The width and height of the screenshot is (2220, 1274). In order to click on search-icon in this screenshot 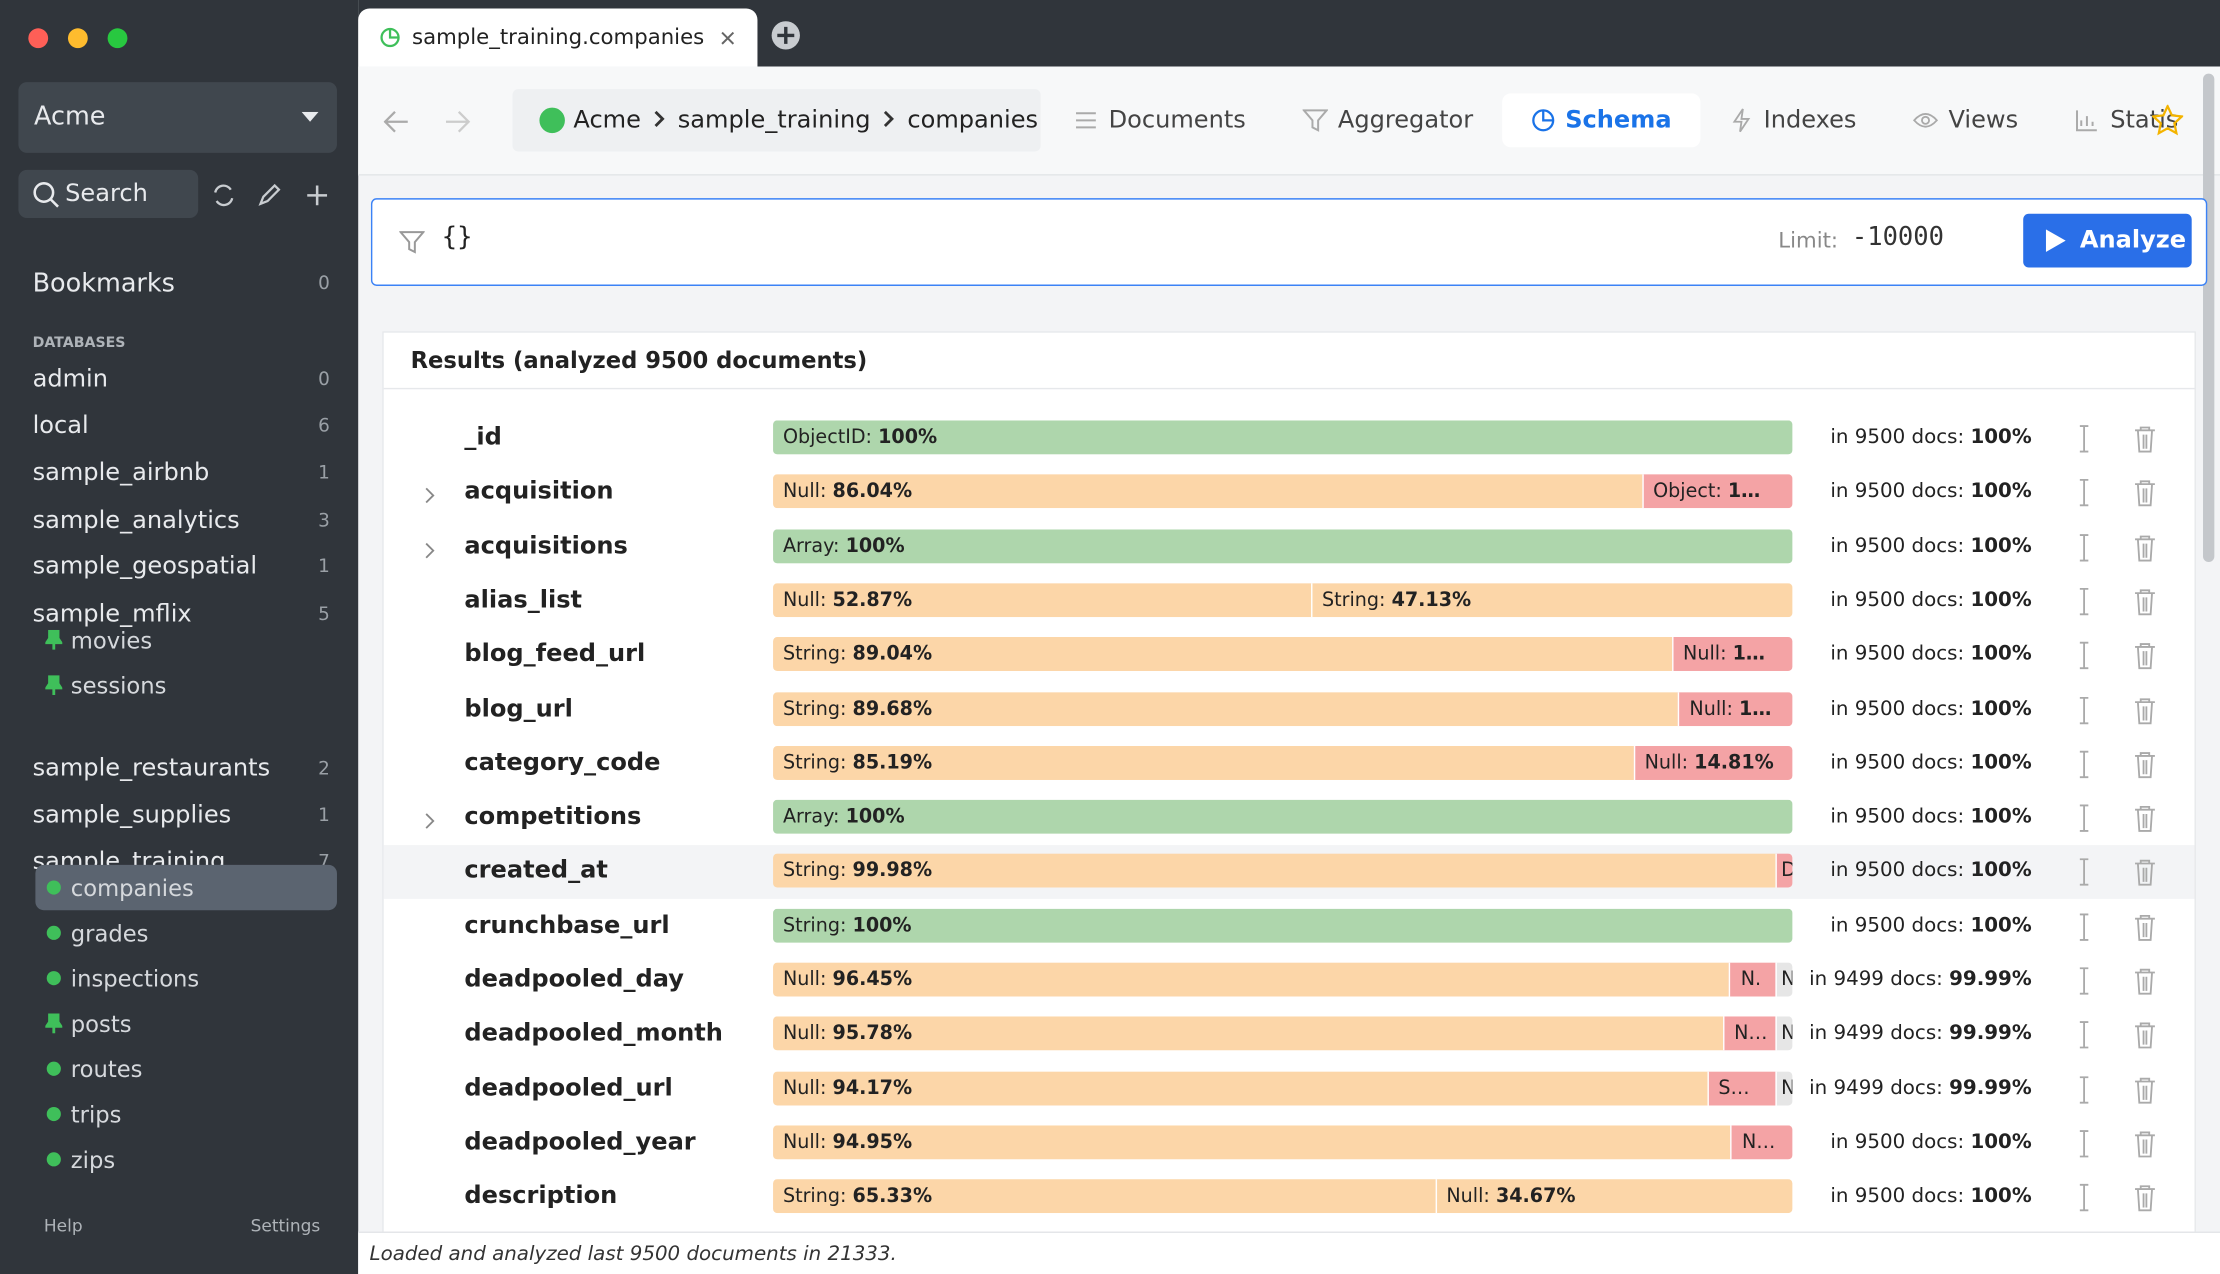, I will do `click(46, 195)`.